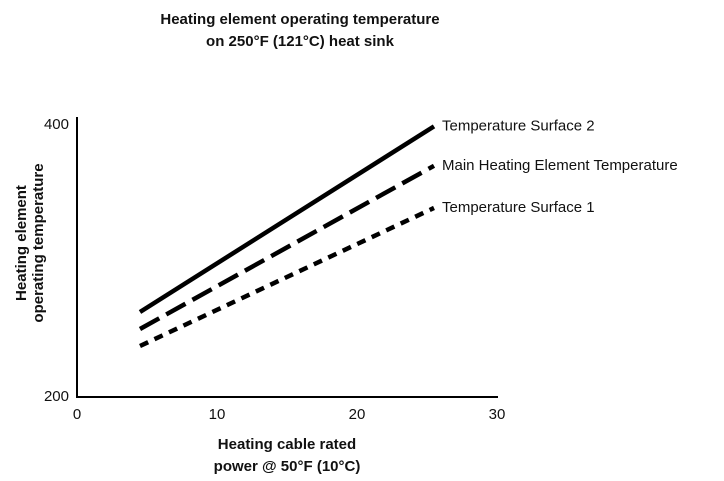 This screenshot has width=724, height=481. Describe the element at coordinates (287, 466) in the screenshot. I see `x-axis-label: power @ 50°F (10°C)` at that location.